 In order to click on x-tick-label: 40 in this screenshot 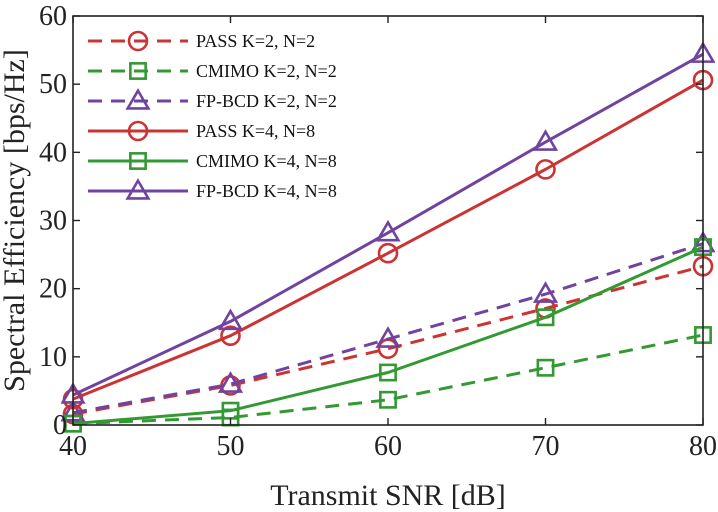, I will do `click(73, 446)`.